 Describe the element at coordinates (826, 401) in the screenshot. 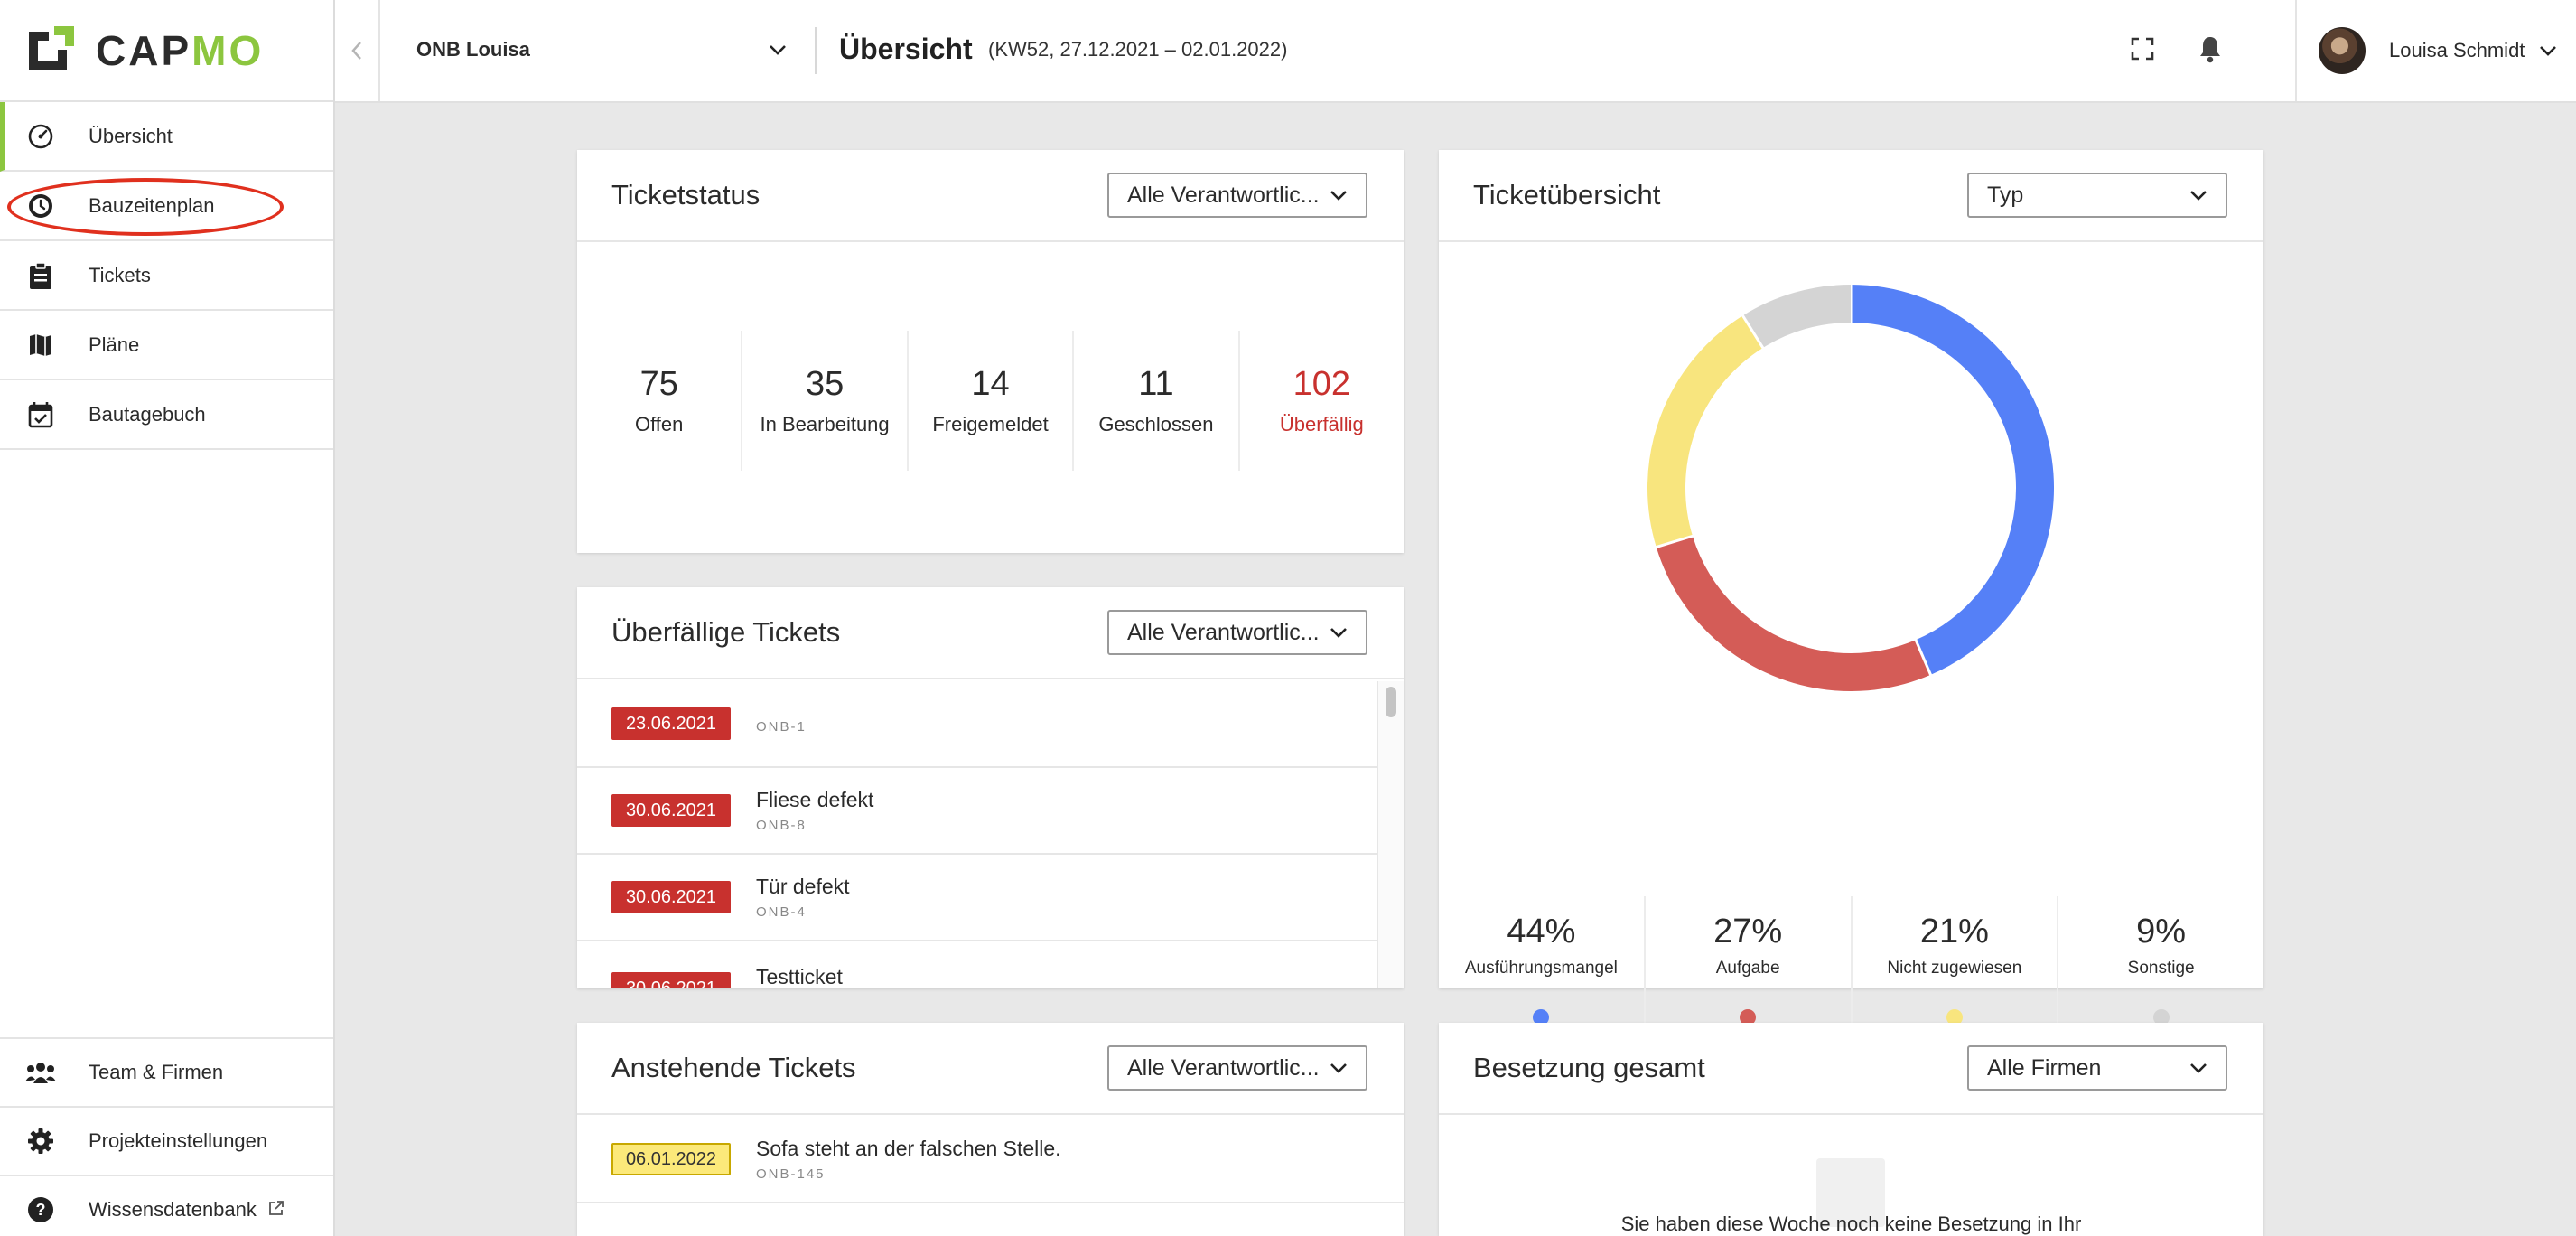

I see `stat-in-bearbeitung: 35 In Bearbeitung` at that location.